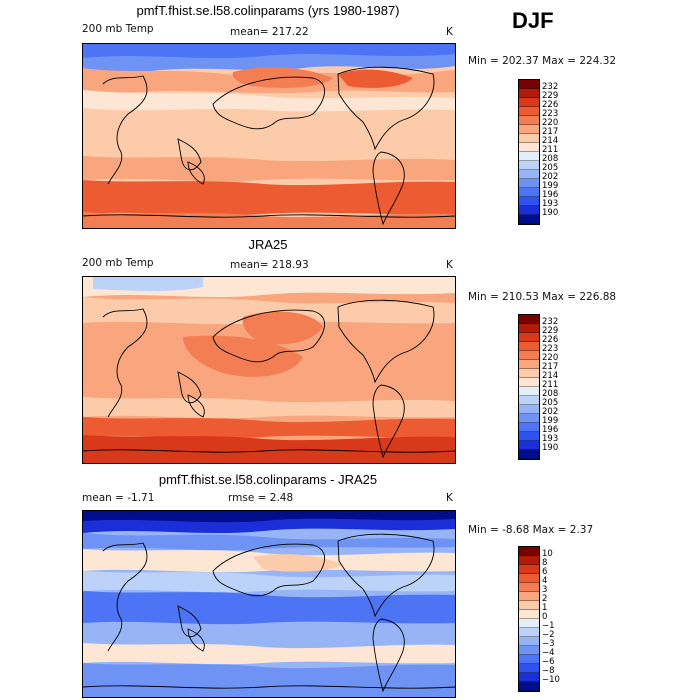 The height and width of the screenshot is (700, 700). What do you see at coordinates (548, 671) in the screenshot?
I see `colorbar-tick-label: −8` at bounding box center [548, 671].